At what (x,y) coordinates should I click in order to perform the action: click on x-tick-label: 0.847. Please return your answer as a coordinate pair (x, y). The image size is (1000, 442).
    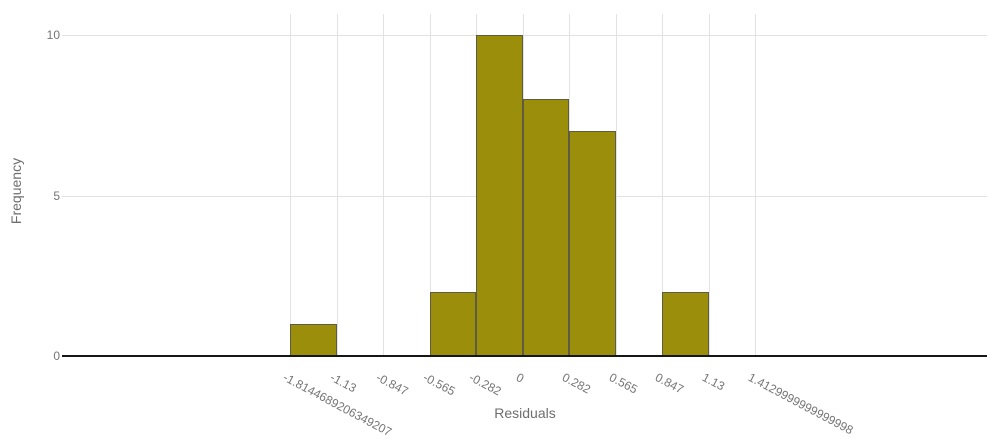
    Looking at the image, I should click on (669, 383).